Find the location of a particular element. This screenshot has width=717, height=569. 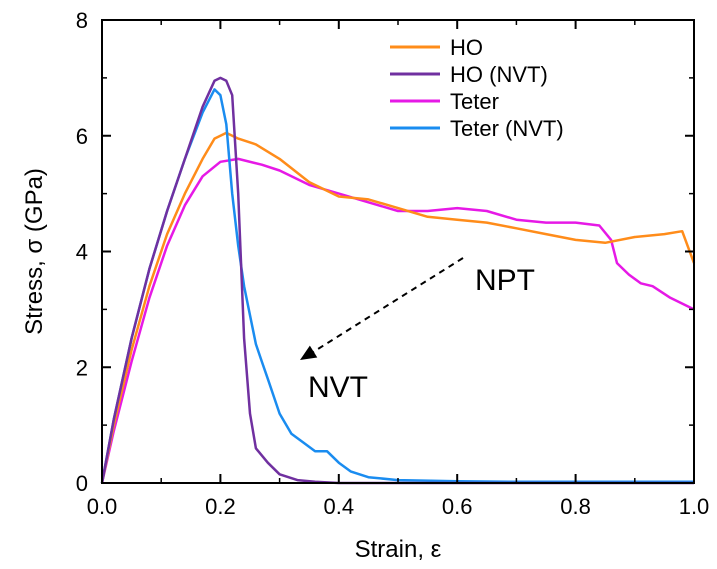

legend-label-teter: Teter is located at coordinates (474, 101).